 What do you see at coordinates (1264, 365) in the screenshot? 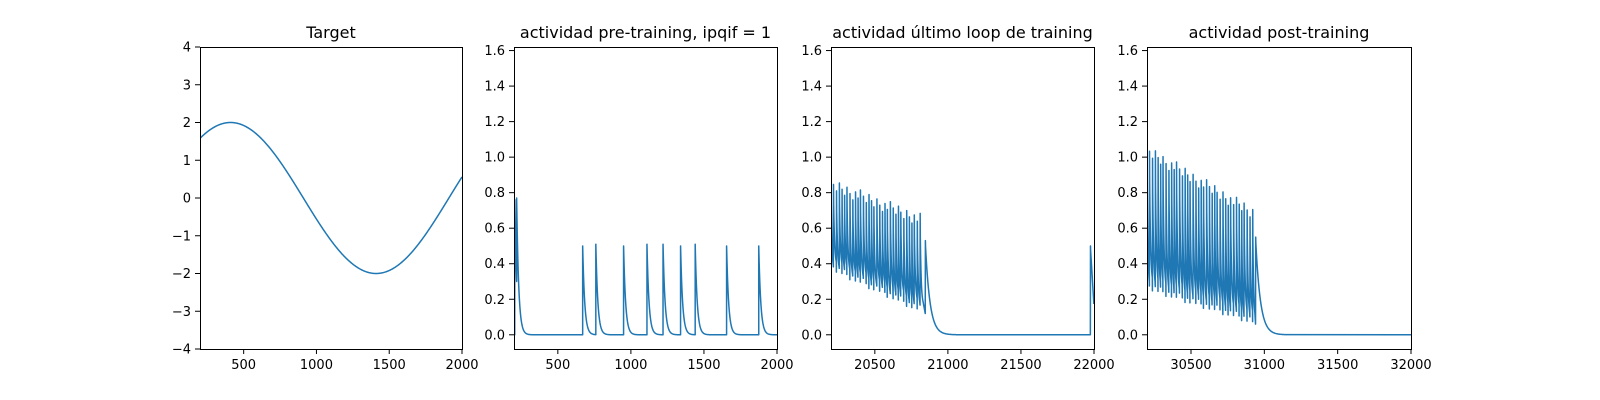
I see `x-tick-label: 31000` at bounding box center [1264, 365].